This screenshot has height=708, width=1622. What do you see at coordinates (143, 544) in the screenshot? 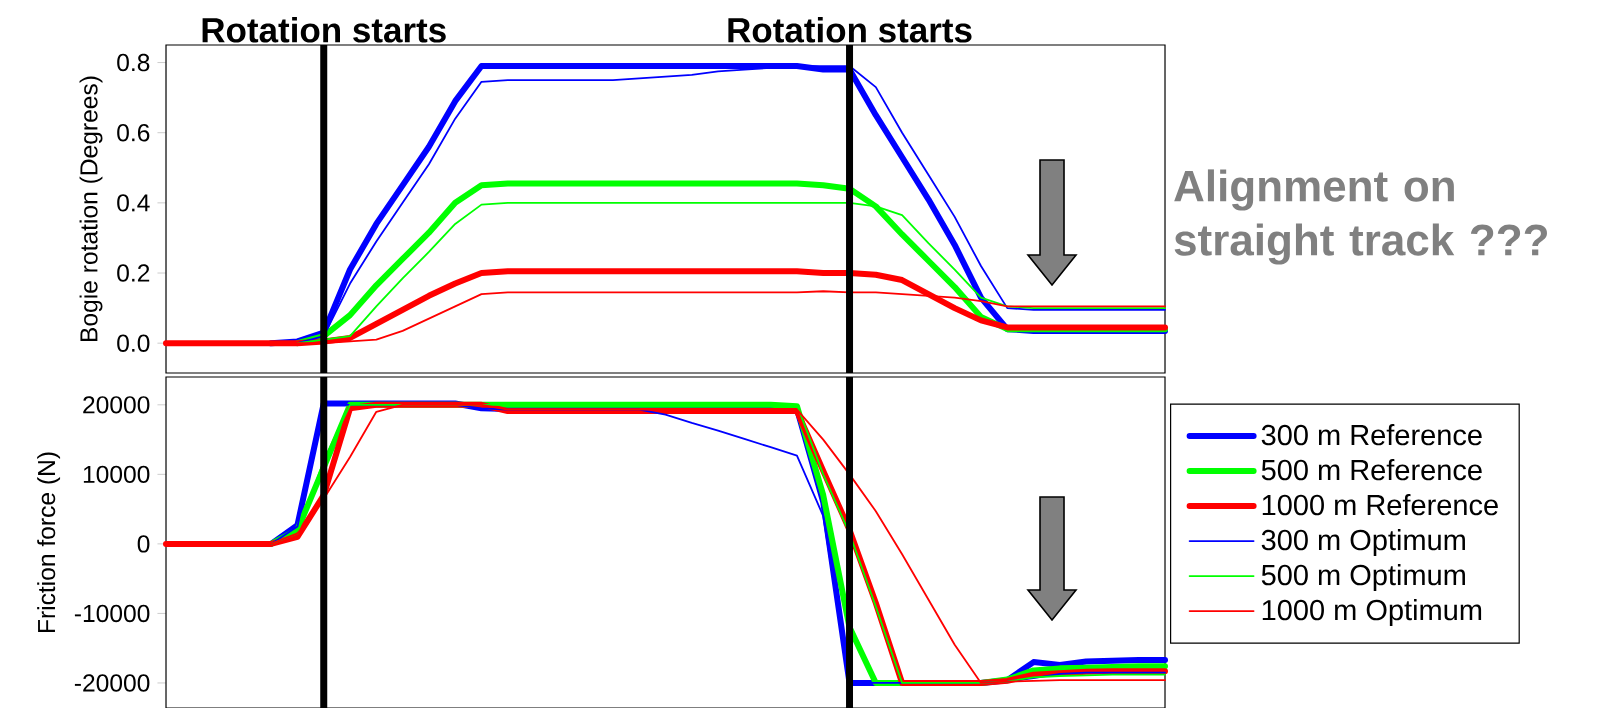
I see `y-tick-label: 0` at bounding box center [143, 544].